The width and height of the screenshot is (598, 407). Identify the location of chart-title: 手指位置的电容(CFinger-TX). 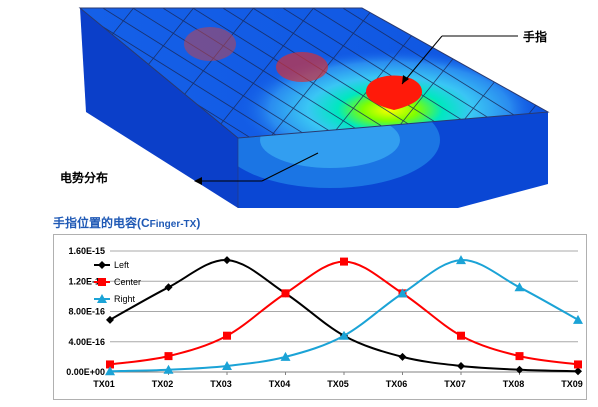
(126, 222).